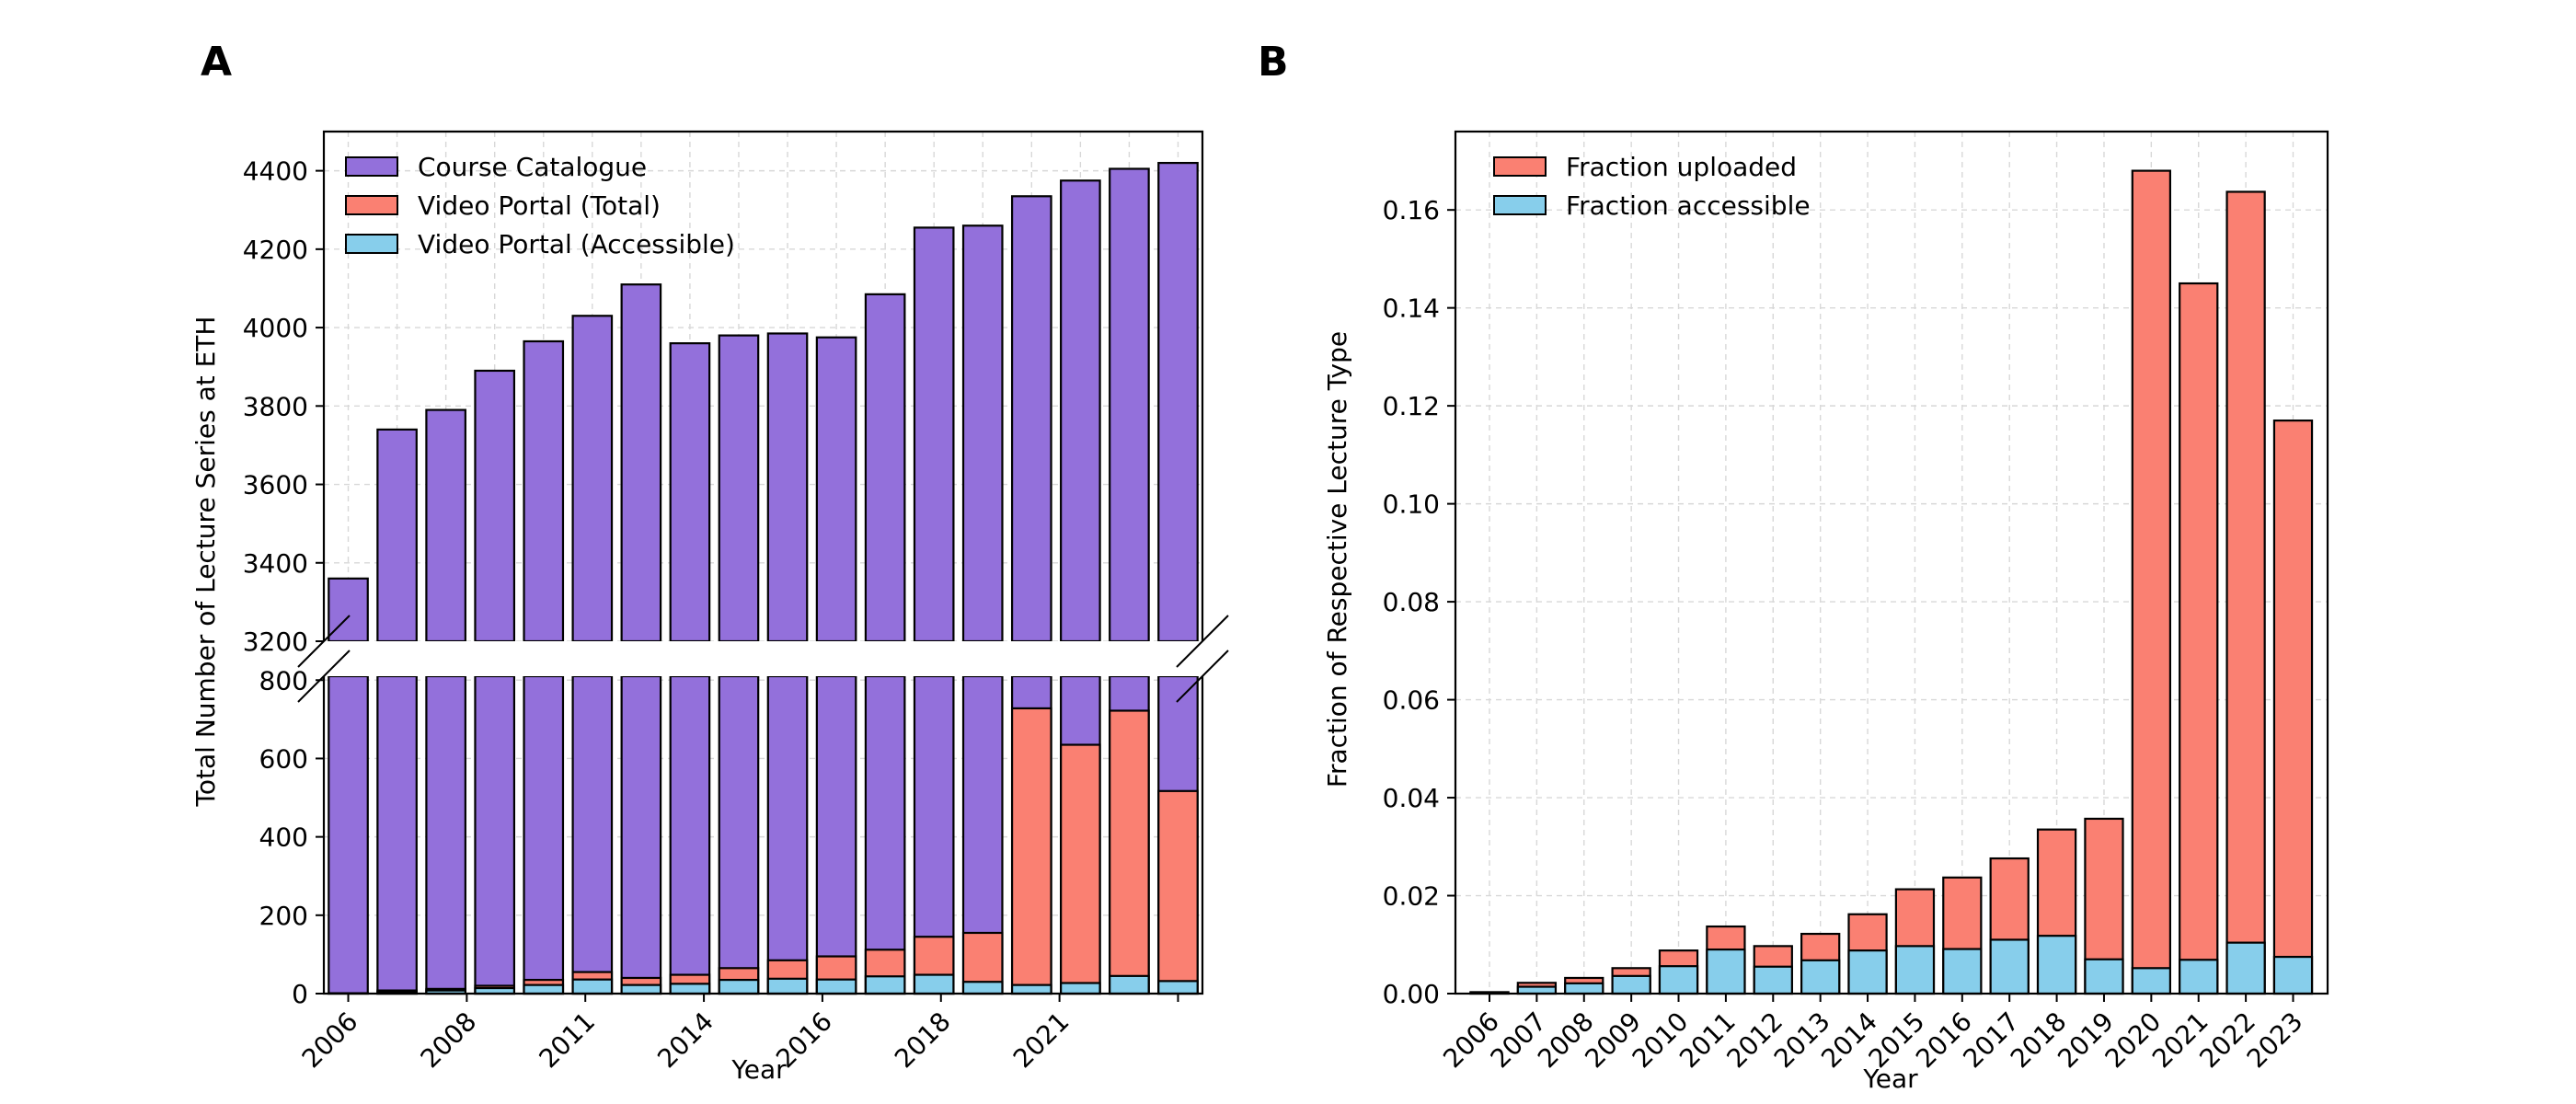 This screenshot has width=2576, height=1104. Describe the element at coordinates (283, 758) in the screenshot. I see `y-tick-label: 600` at that location.